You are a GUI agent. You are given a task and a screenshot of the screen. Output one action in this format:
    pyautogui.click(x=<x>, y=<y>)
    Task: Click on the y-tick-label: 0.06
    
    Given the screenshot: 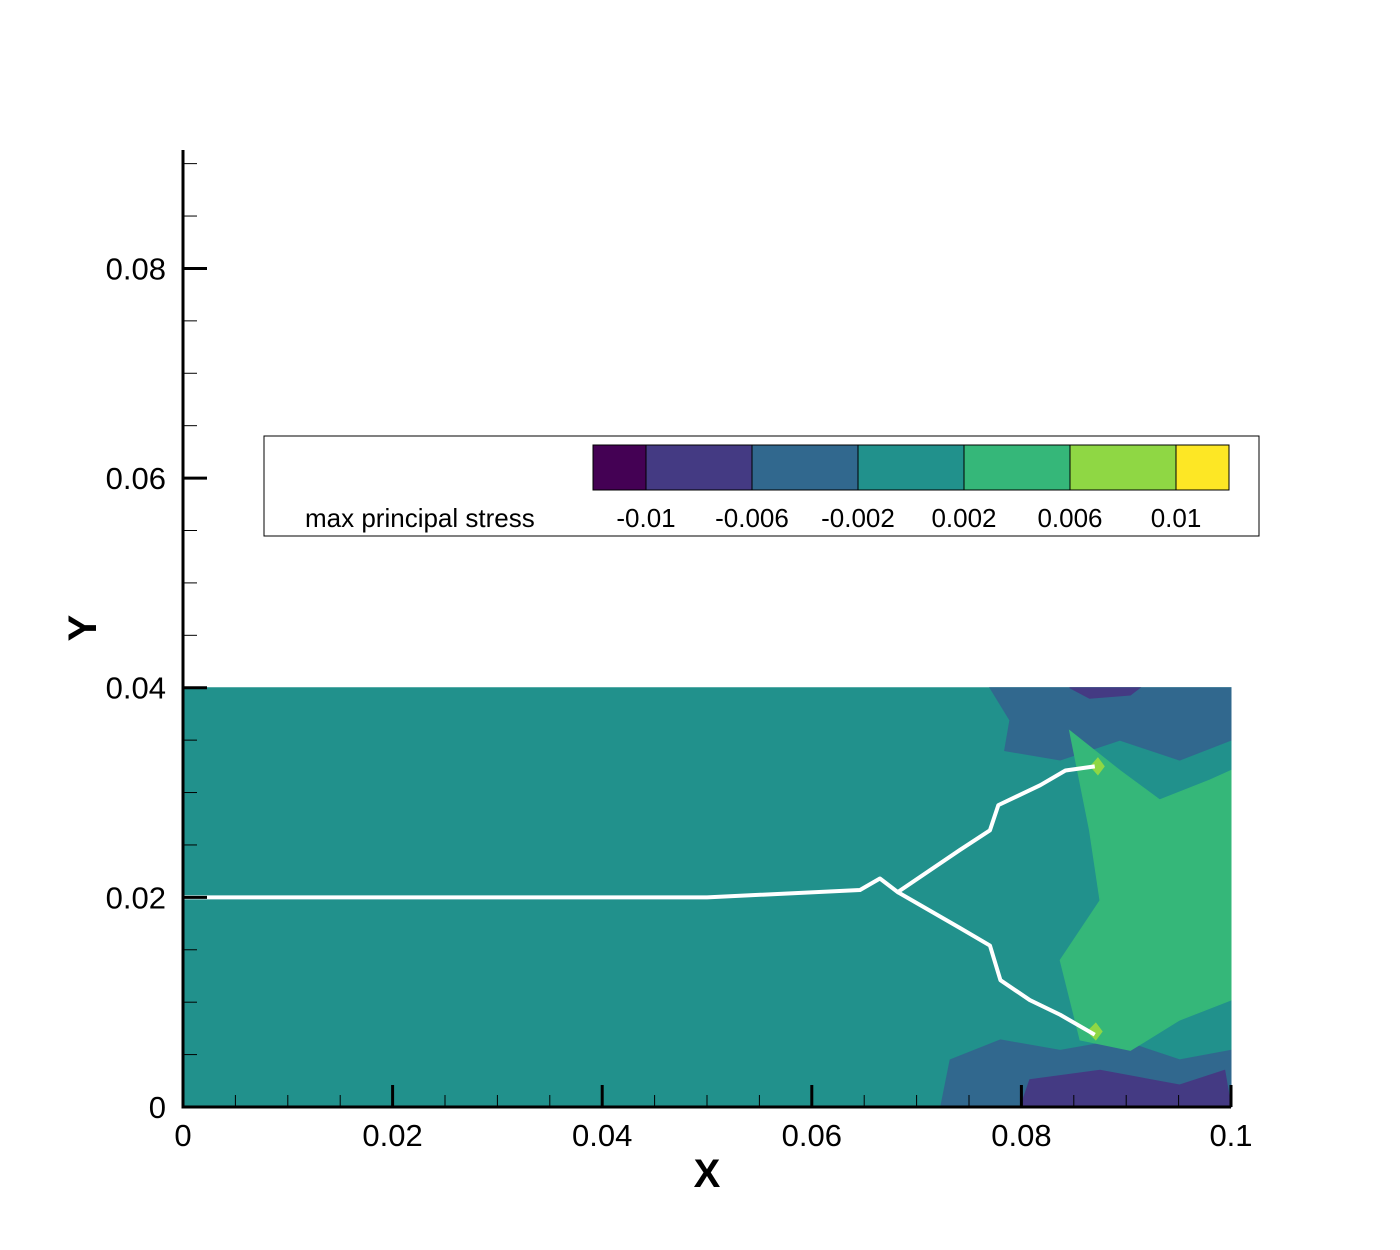 What is the action you would take?
    pyautogui.click(x=136, y=478)
    